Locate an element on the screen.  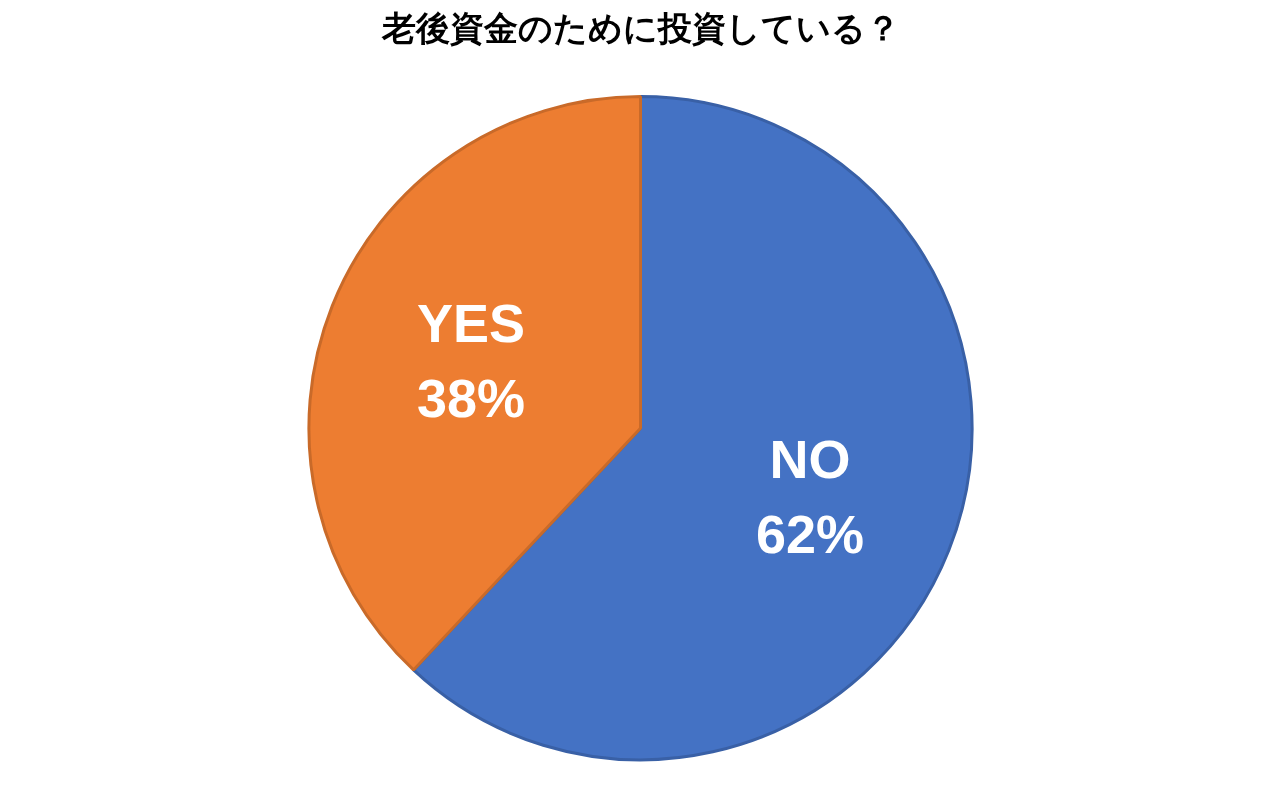
chart-title: 老後資金のために投資している？ is located at coordinates (640, 27).